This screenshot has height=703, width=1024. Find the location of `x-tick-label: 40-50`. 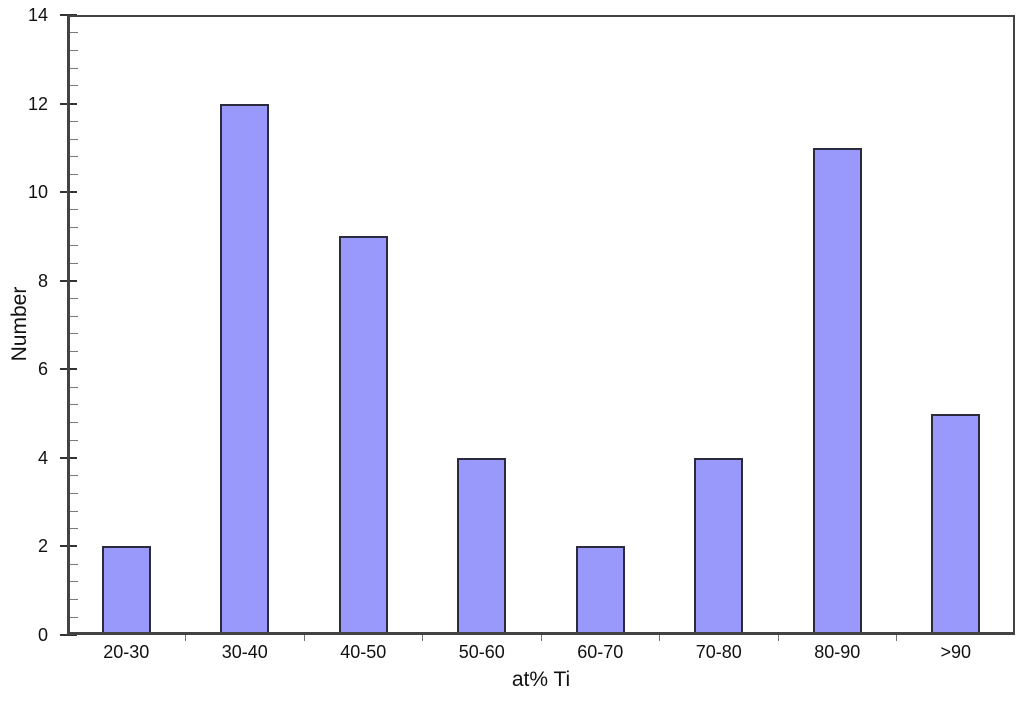

x-tick-label: 40-50 is located at coordinates (363, 652).